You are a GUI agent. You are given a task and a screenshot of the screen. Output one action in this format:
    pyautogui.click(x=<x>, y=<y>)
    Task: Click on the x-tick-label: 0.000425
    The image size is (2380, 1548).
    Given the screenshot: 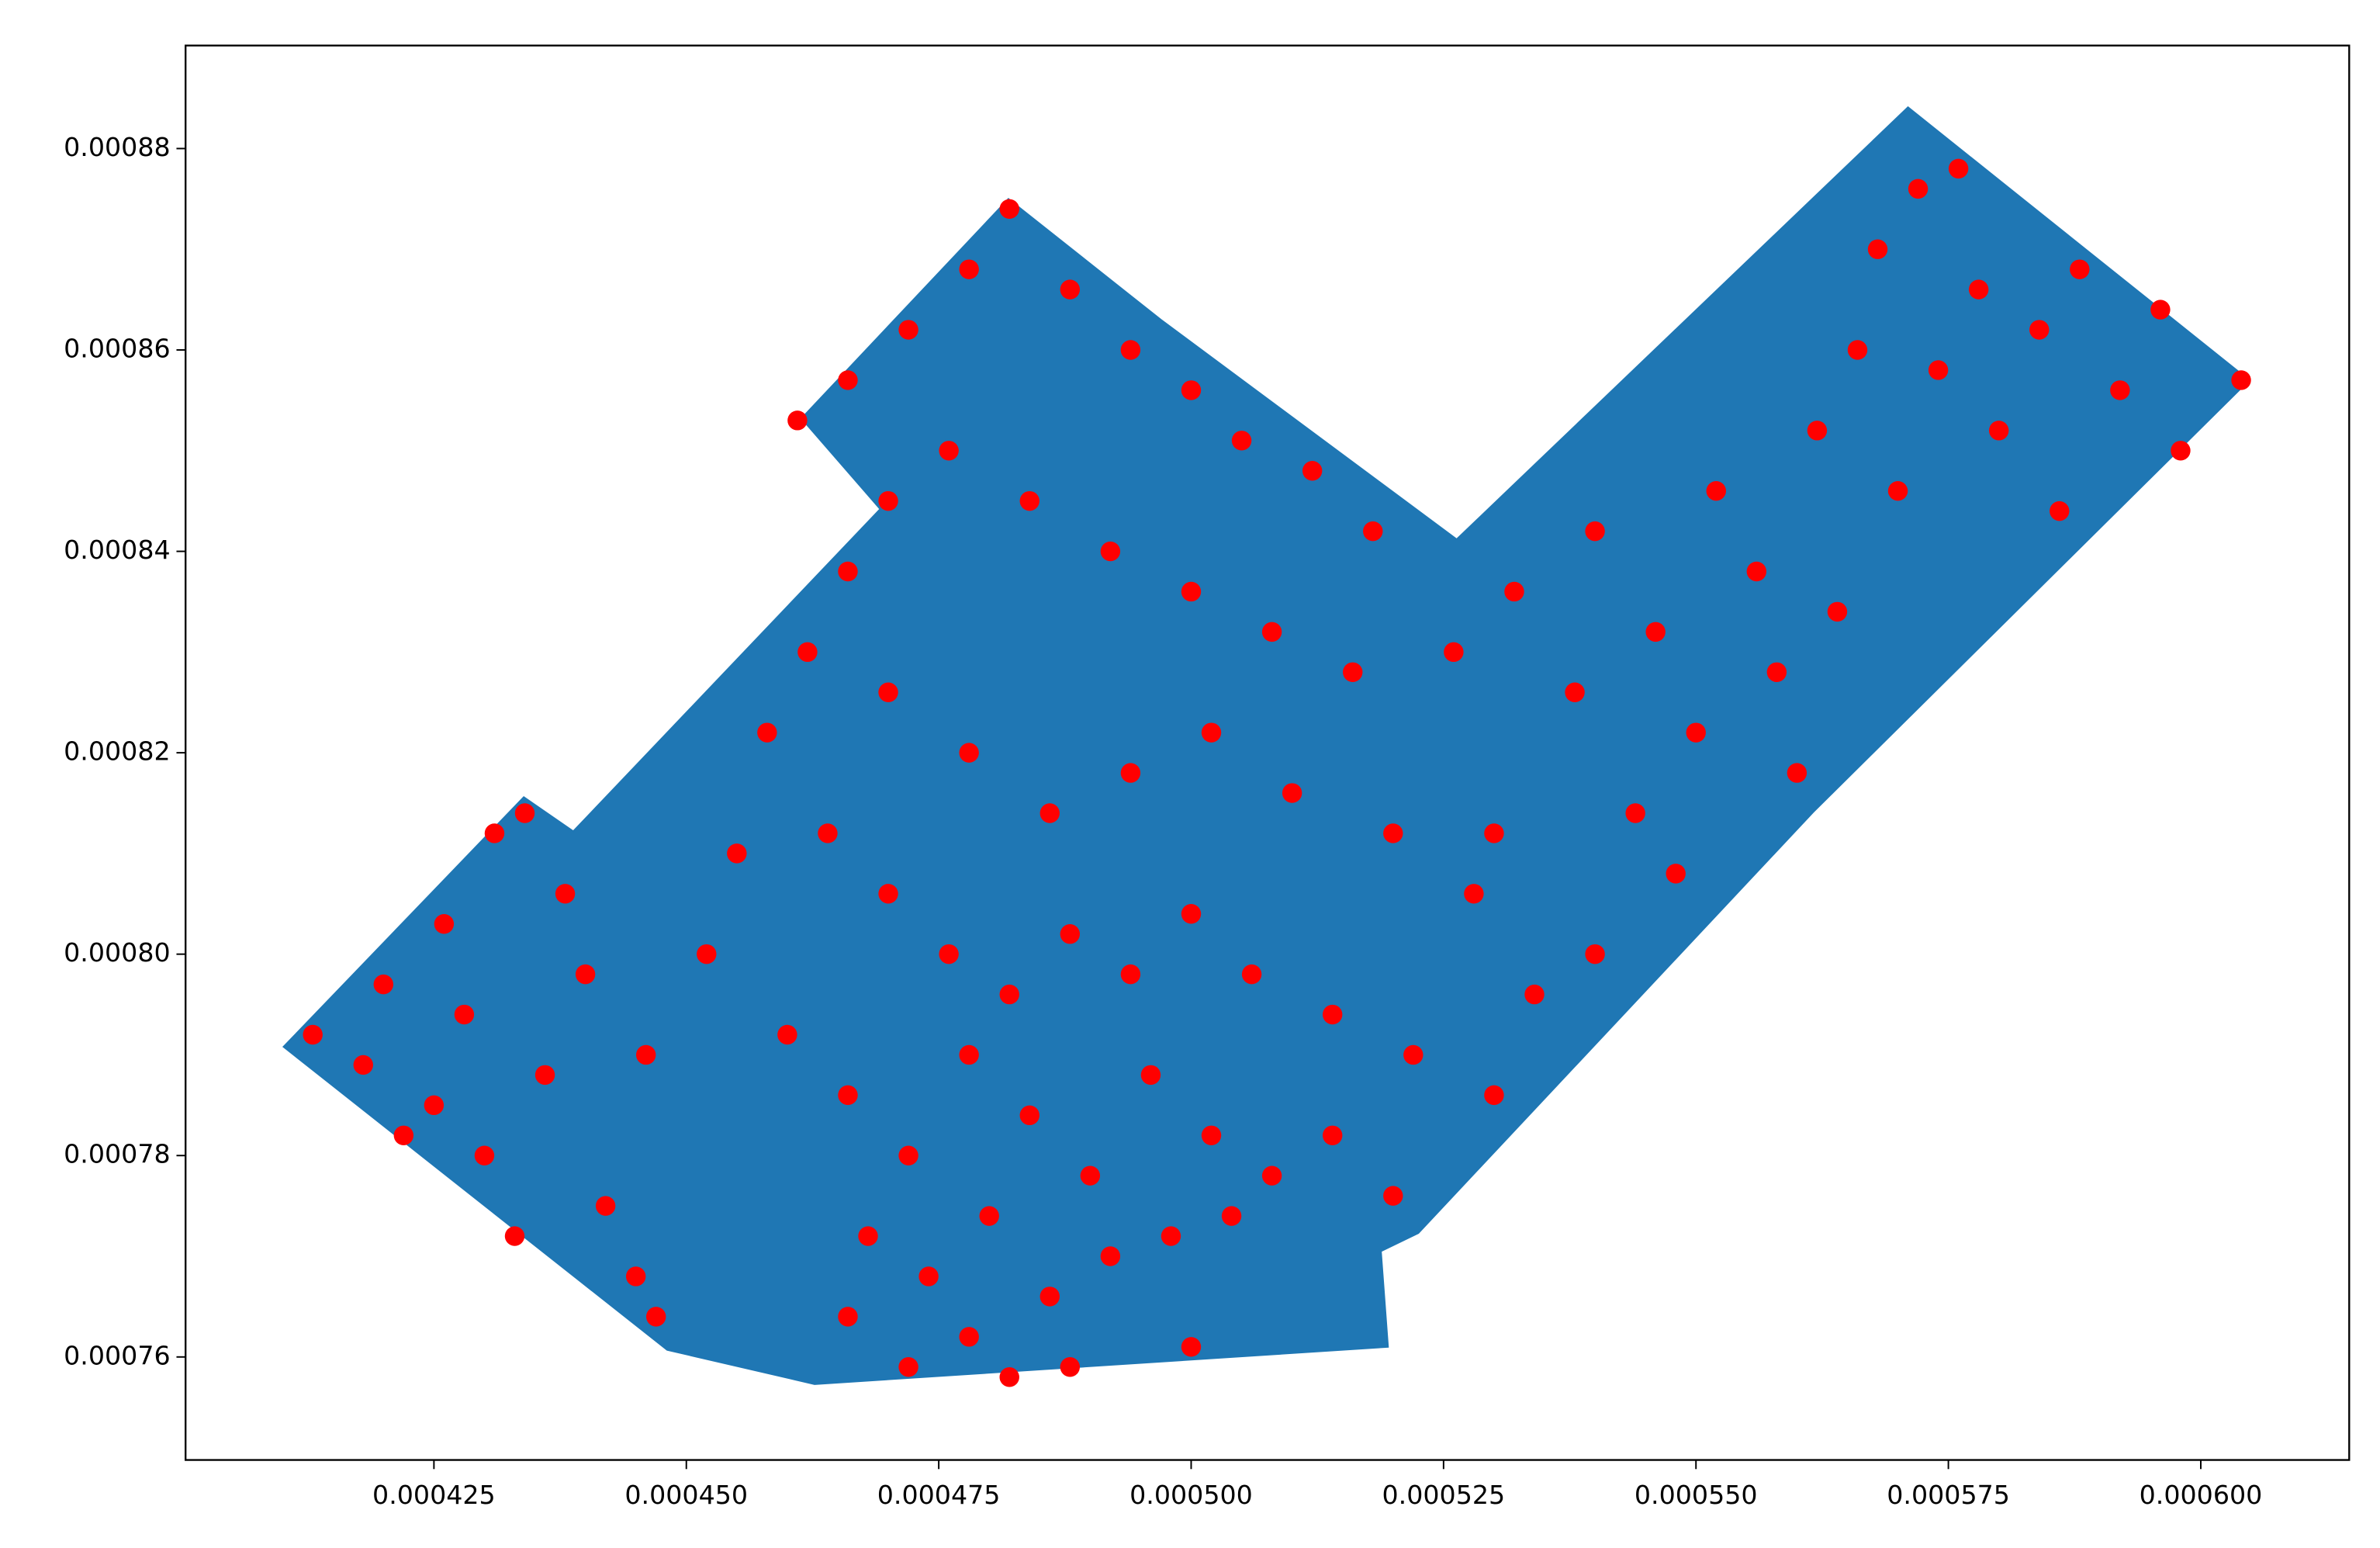 What is the action you would take?
    pyautogui.click(x=434, y=1495)
    